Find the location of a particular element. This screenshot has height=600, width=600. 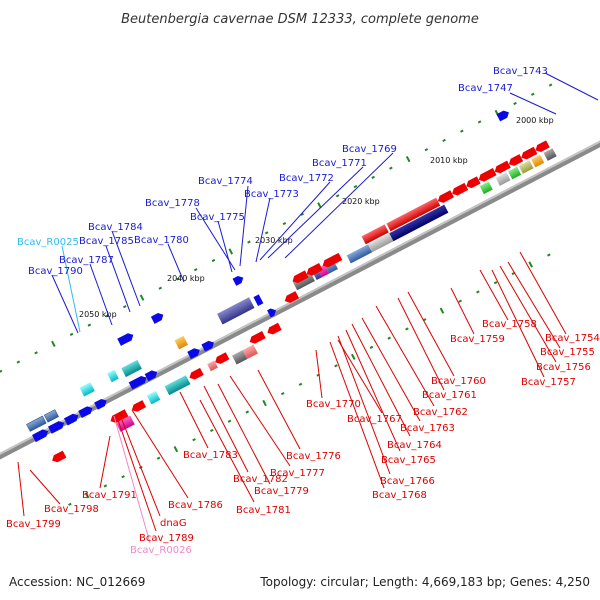

gene-label-bcav1781: Bcav_1781 is located at coordinates (263, 510).